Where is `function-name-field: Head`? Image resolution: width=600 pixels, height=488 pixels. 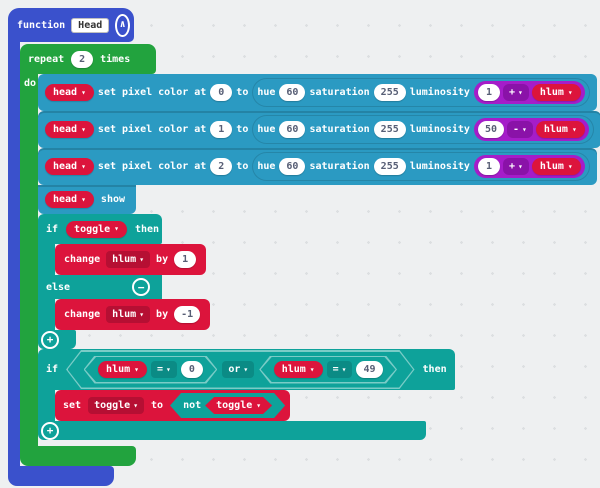
function-name-field: Head is located at coordinates (90, 25).